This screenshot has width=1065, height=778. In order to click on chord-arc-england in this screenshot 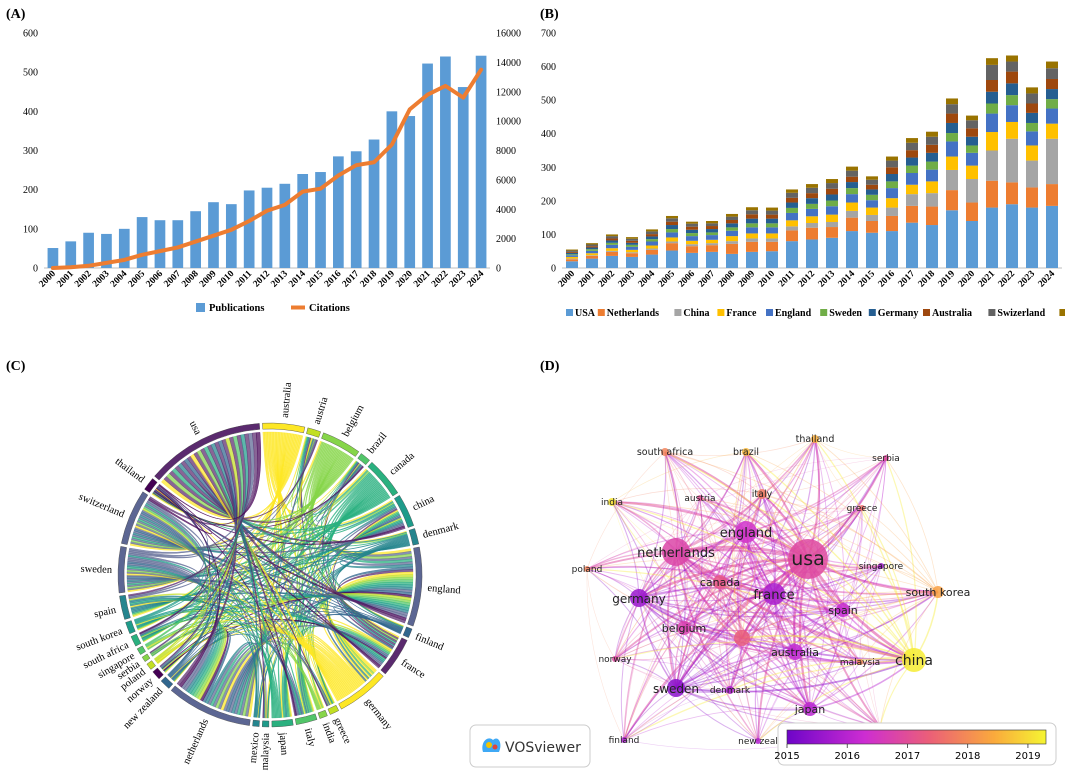, I will do `click(415, 586)`.